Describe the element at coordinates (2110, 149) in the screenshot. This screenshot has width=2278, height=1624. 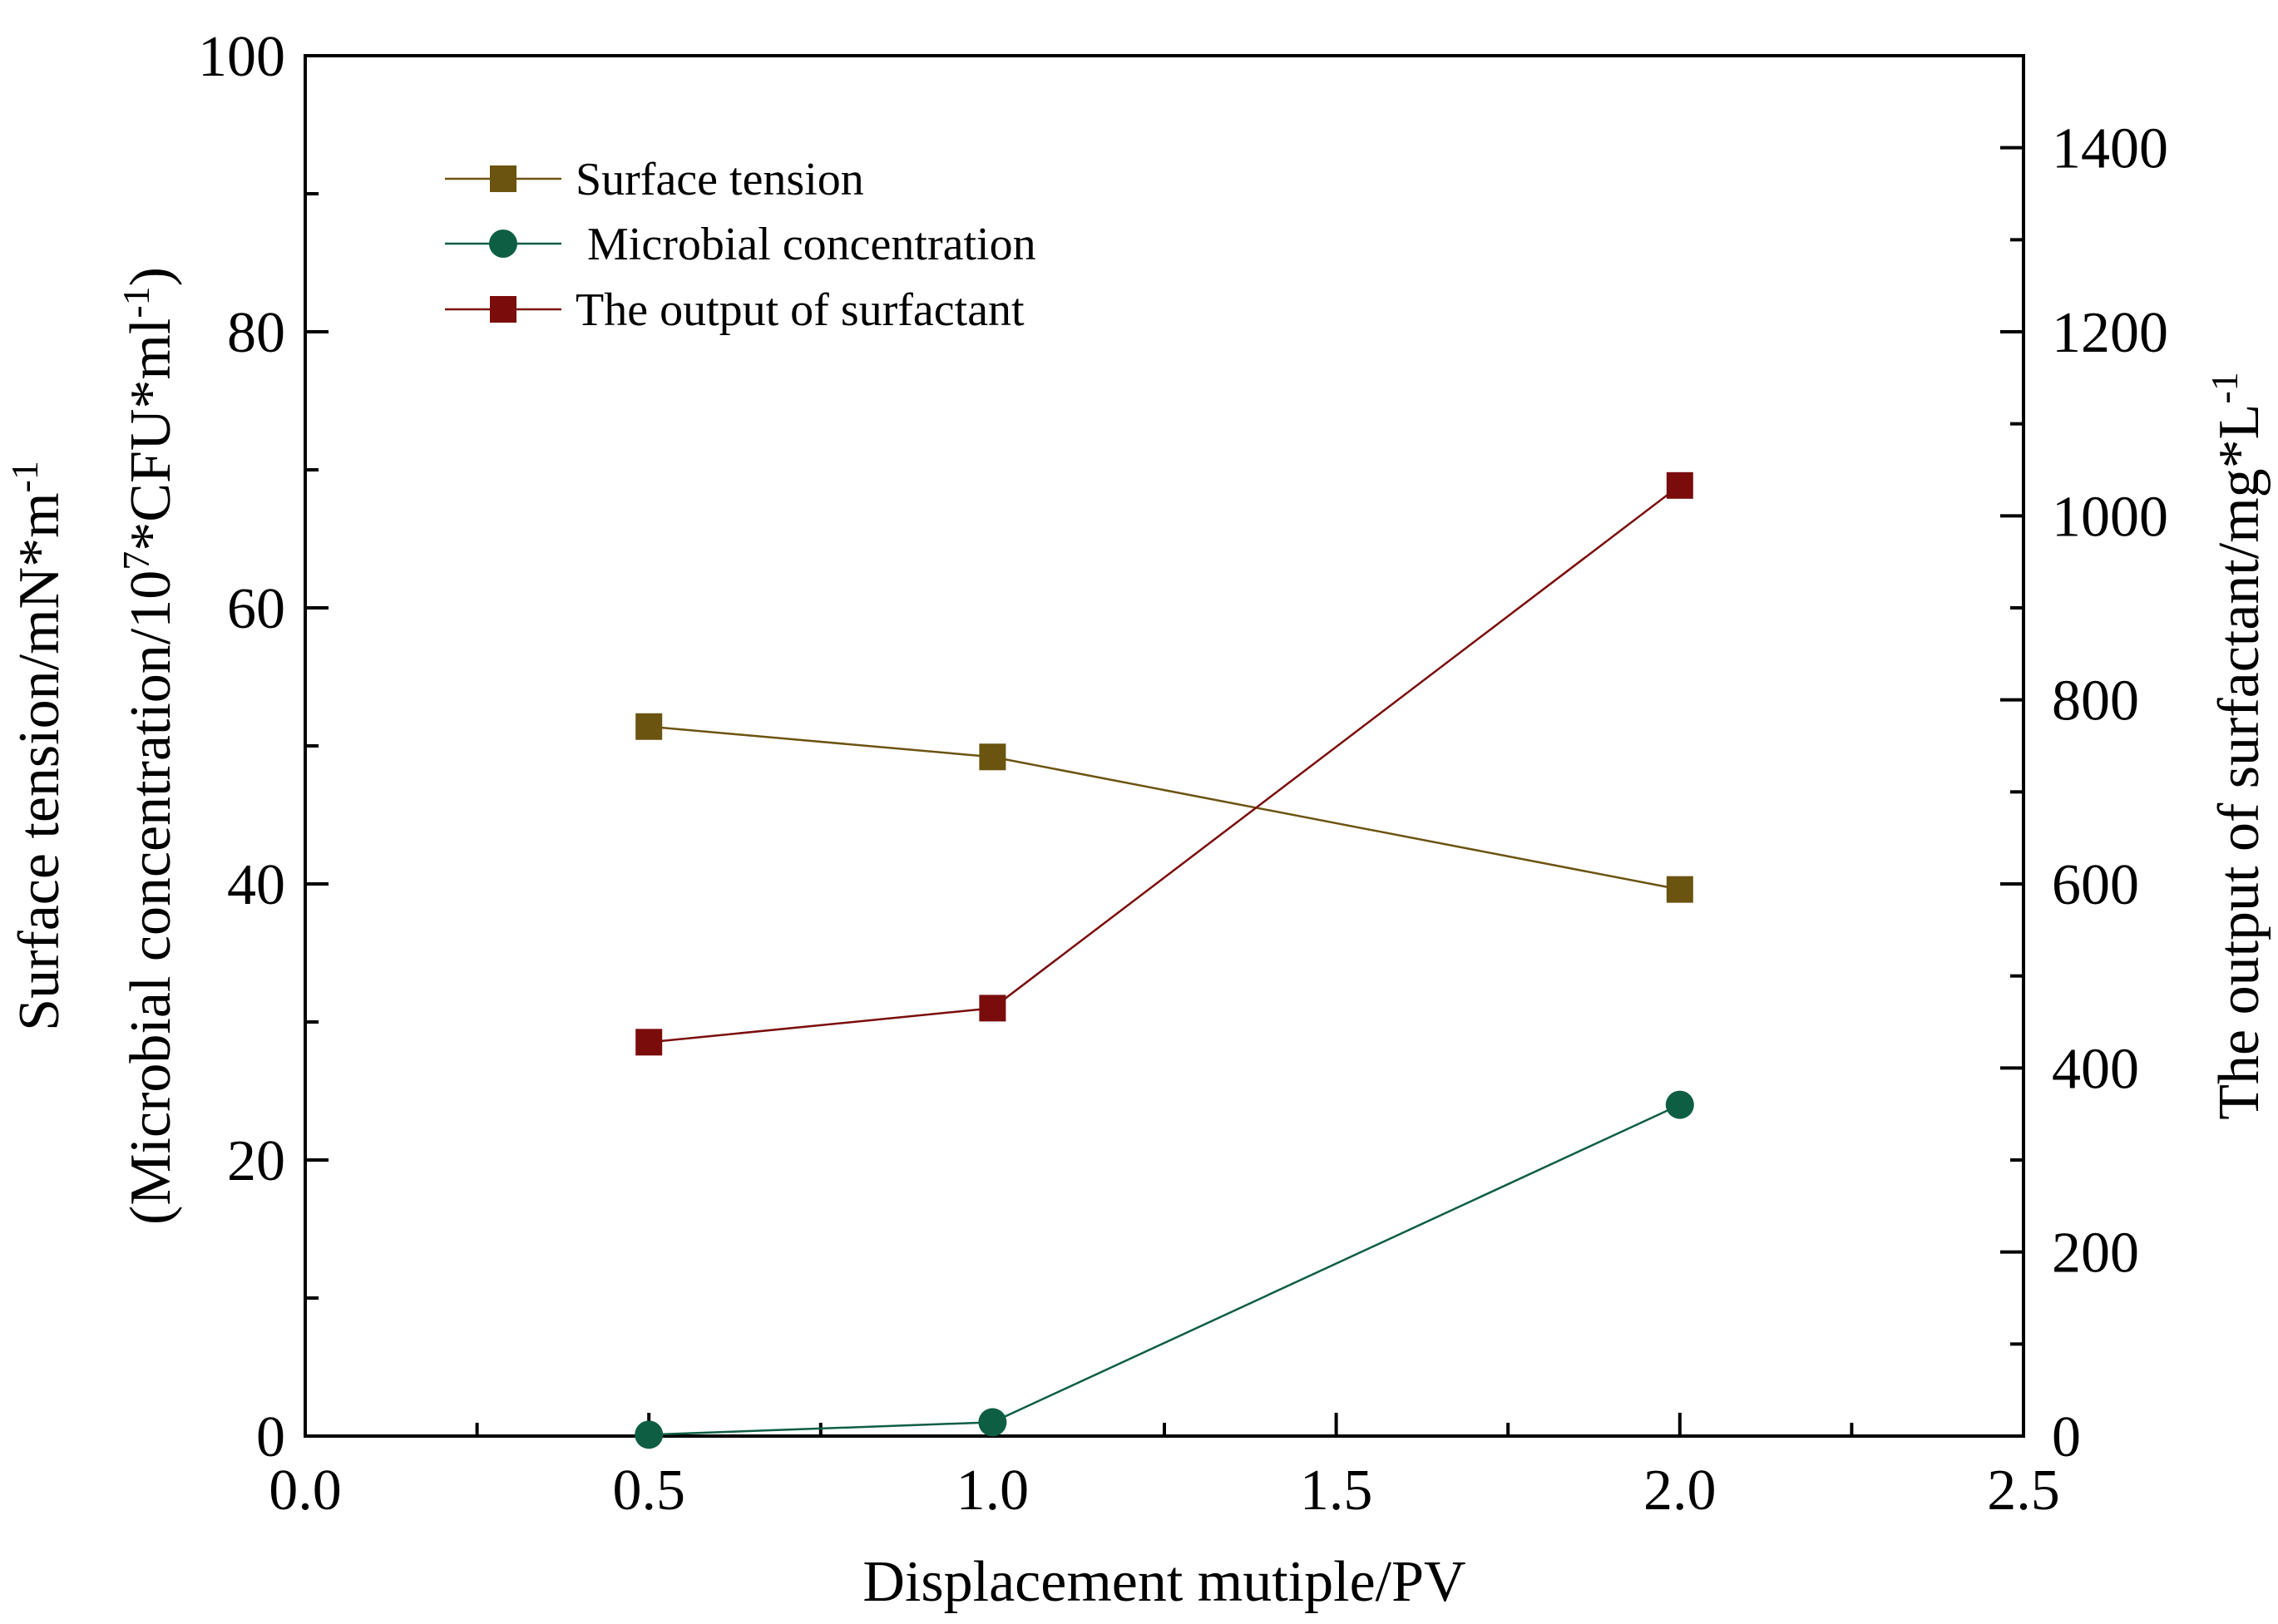
I see `y-right-tick-label: 1400` at that location.